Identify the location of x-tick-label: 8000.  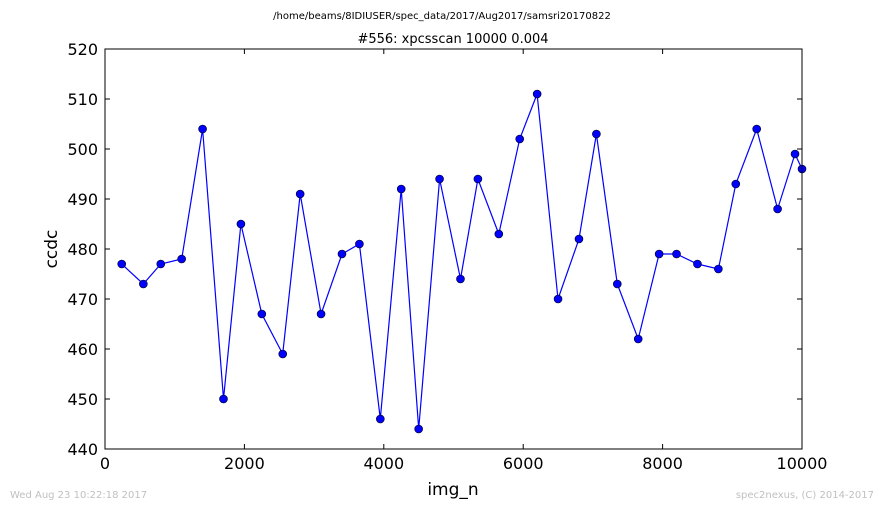
(662, 463).